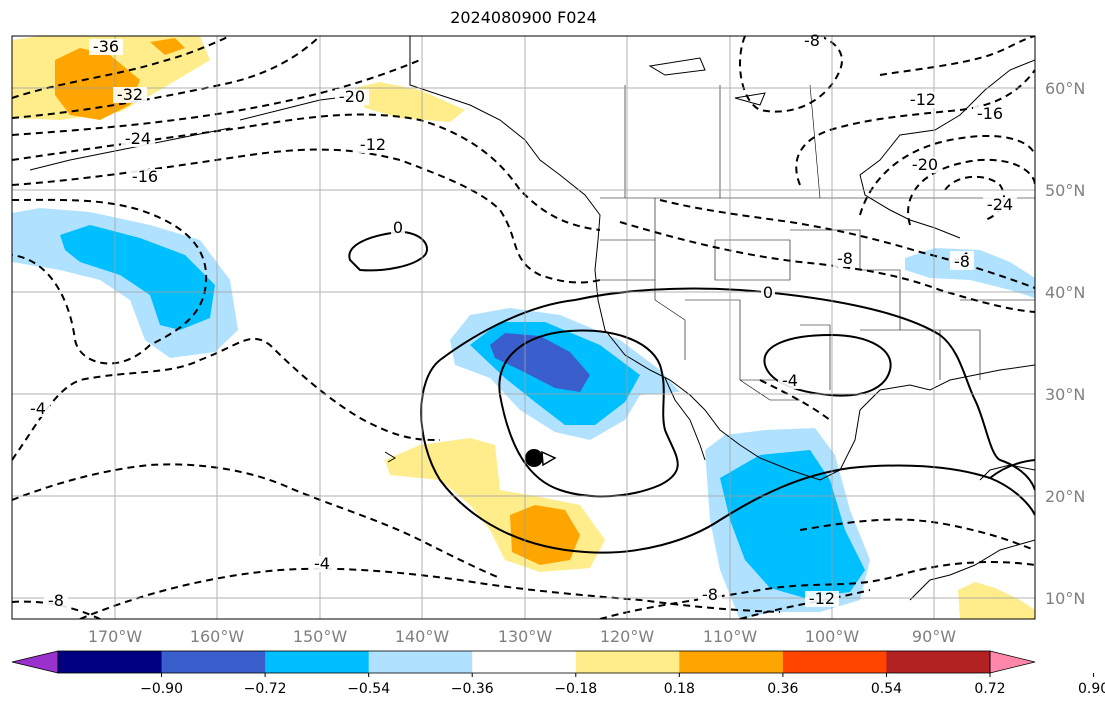 The image size is (1105, 712). I want to click on latitude-label: 40°N, so click(1065, 292).